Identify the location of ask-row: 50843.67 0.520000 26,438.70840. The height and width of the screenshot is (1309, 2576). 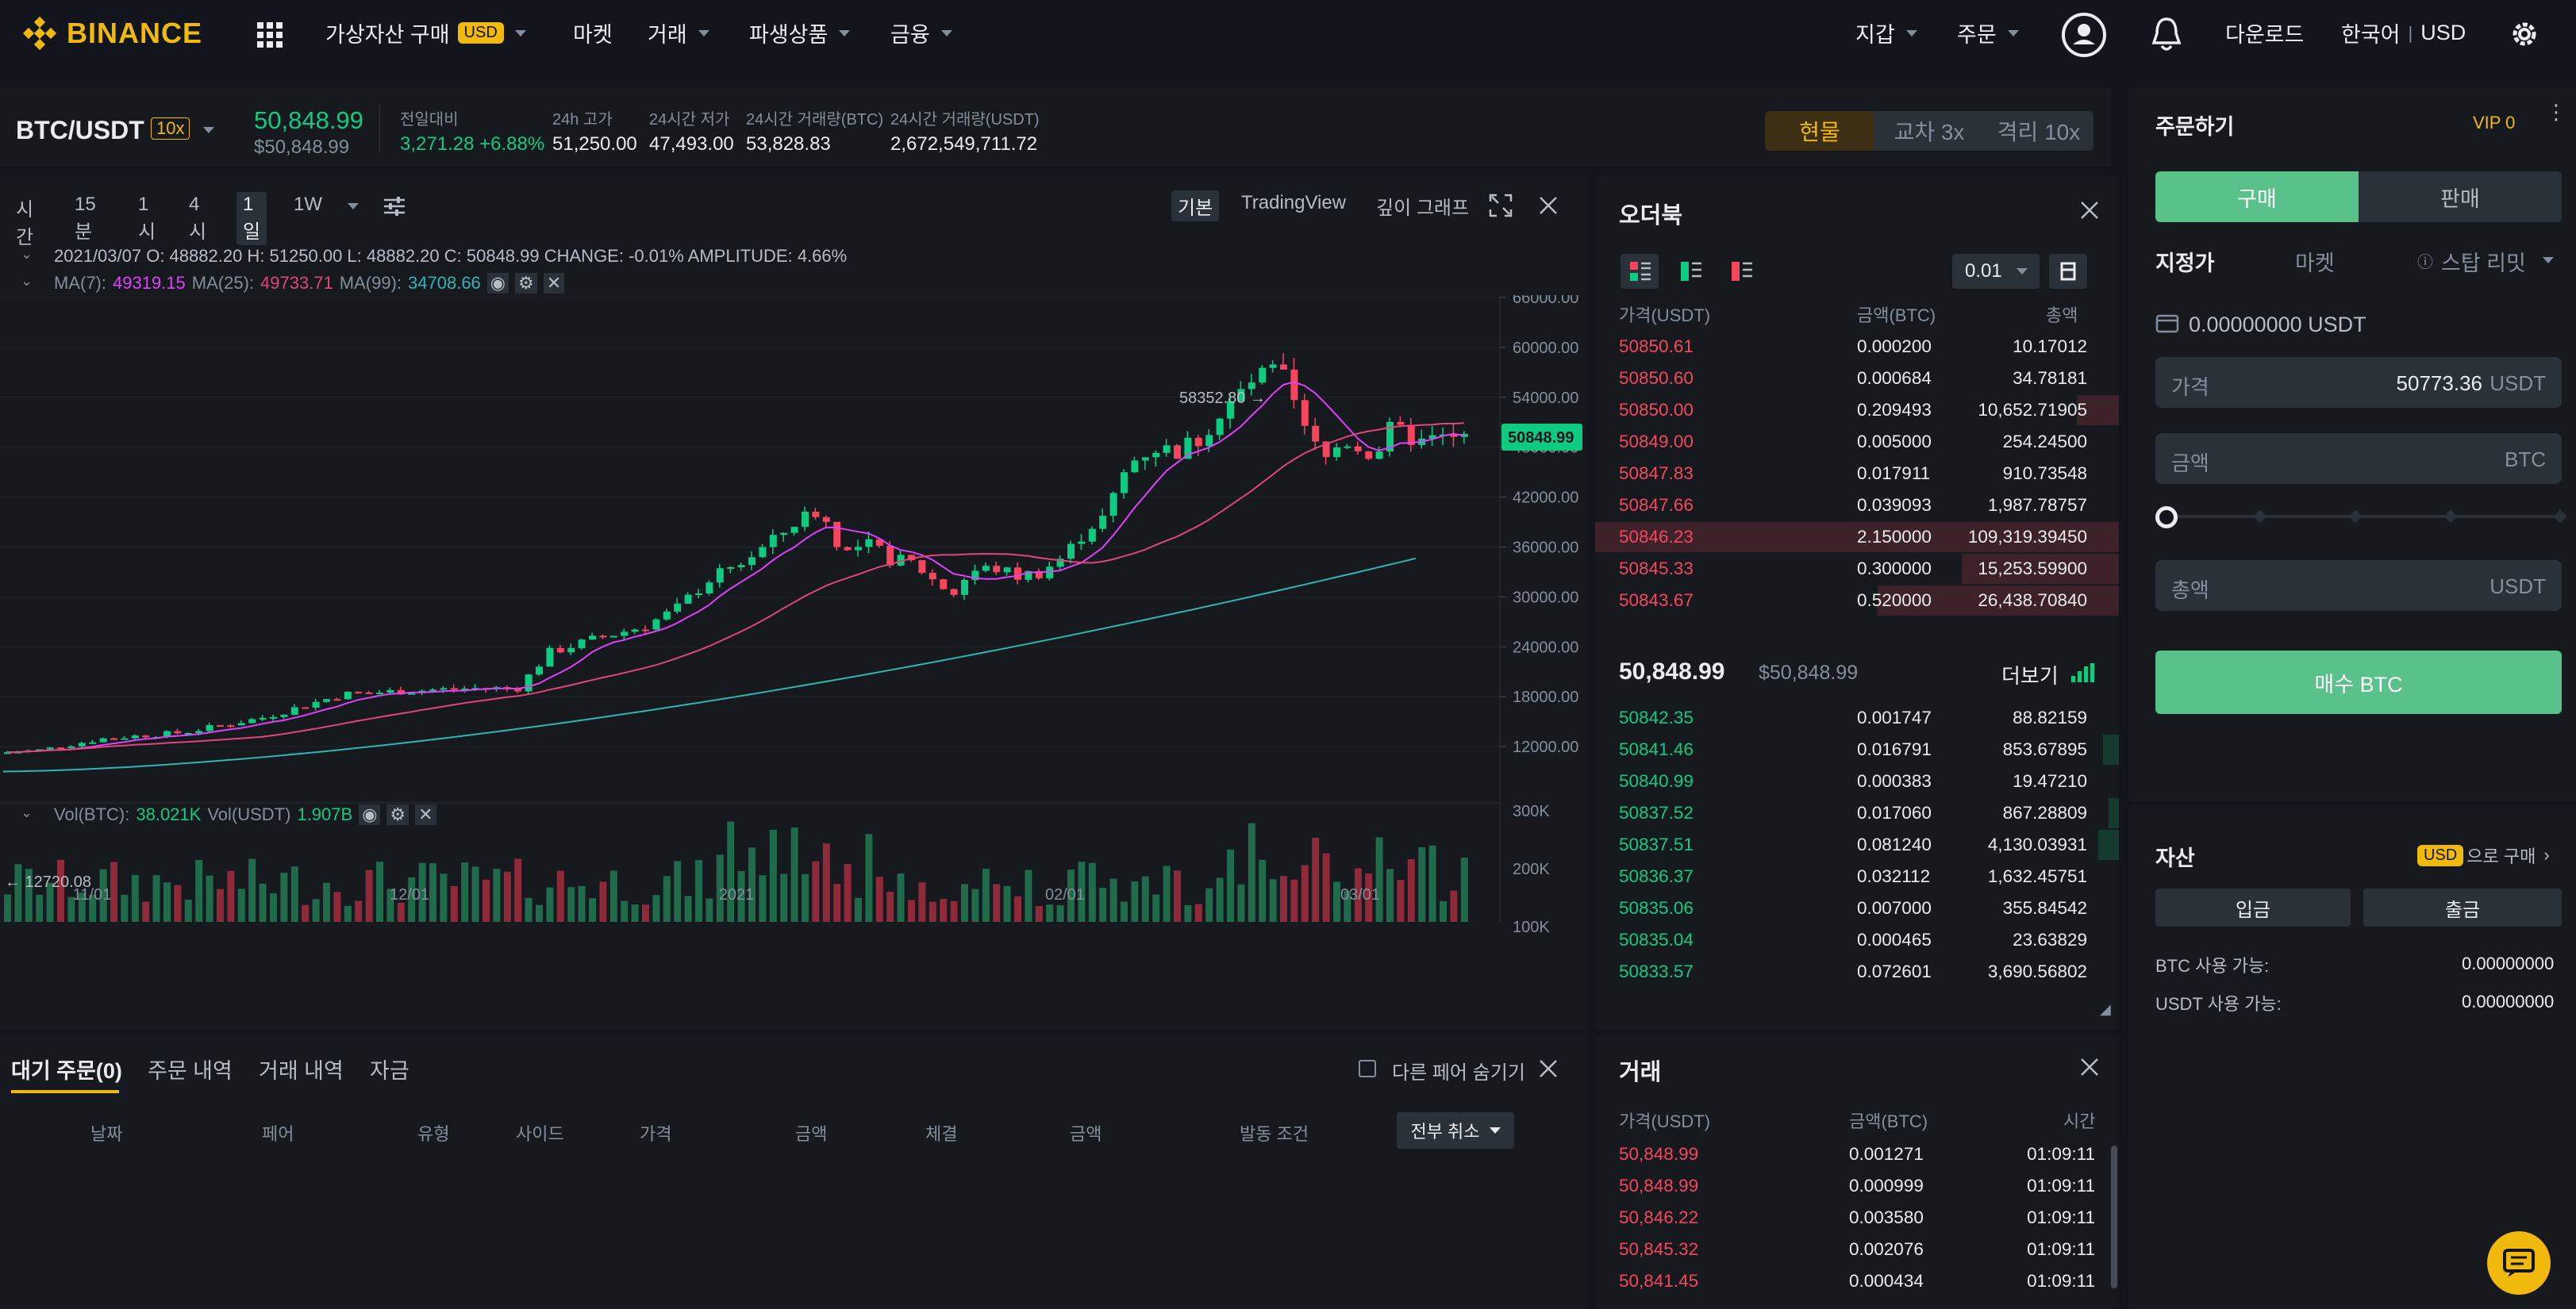
(1857, 600).